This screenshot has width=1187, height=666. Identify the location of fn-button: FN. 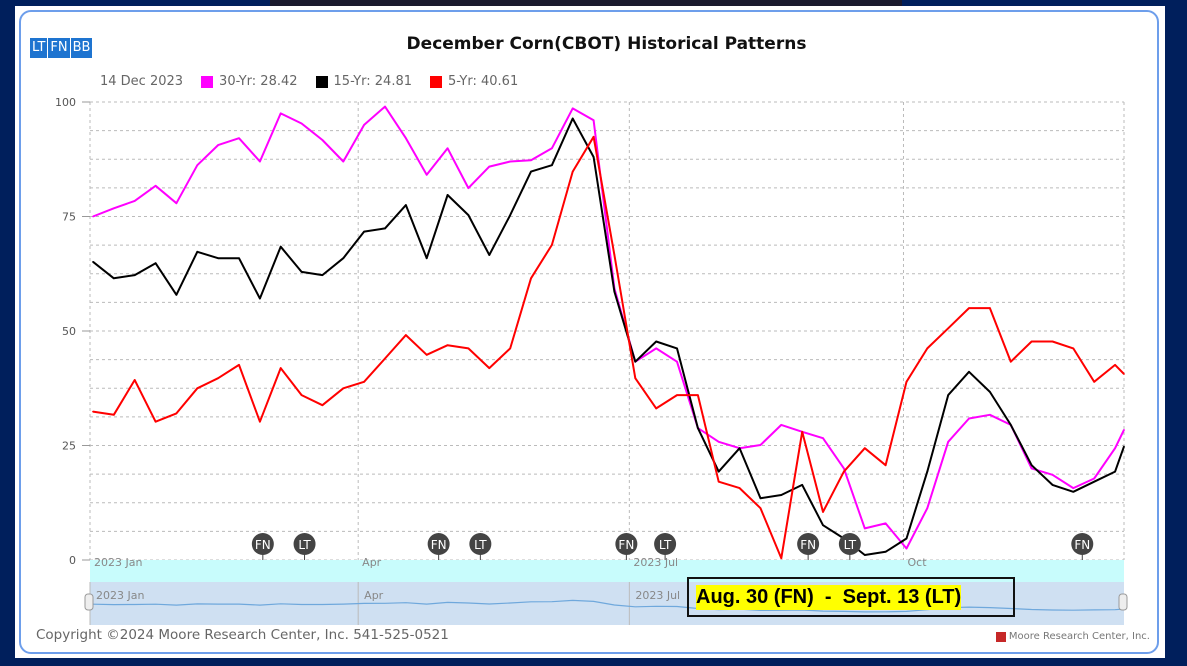
(59, 48).